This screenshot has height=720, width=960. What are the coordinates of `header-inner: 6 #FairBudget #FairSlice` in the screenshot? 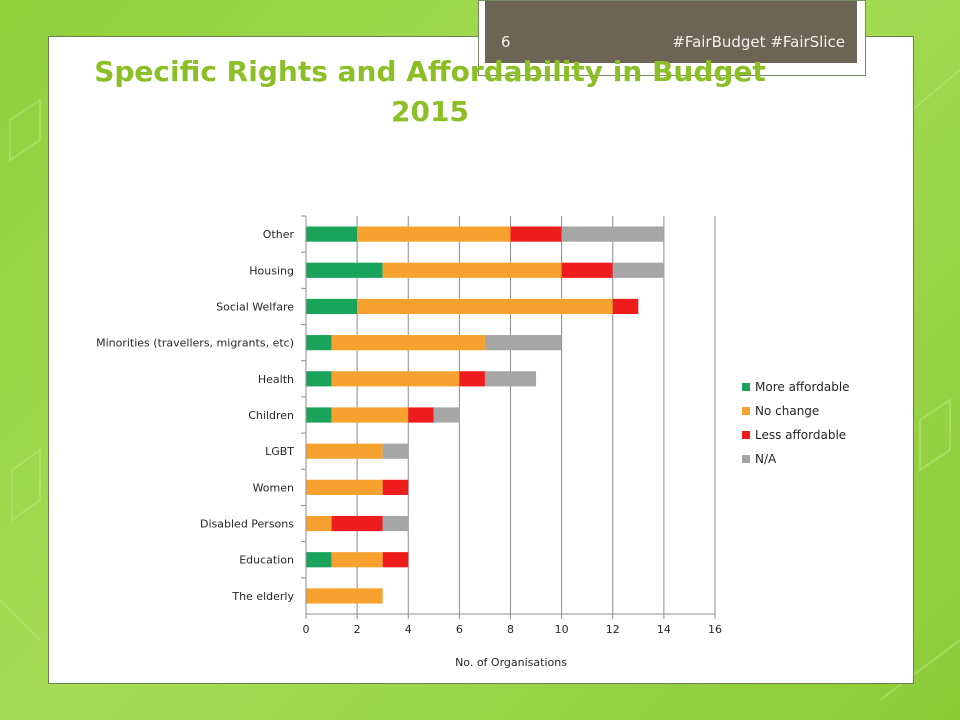 It's located at (671, 32).